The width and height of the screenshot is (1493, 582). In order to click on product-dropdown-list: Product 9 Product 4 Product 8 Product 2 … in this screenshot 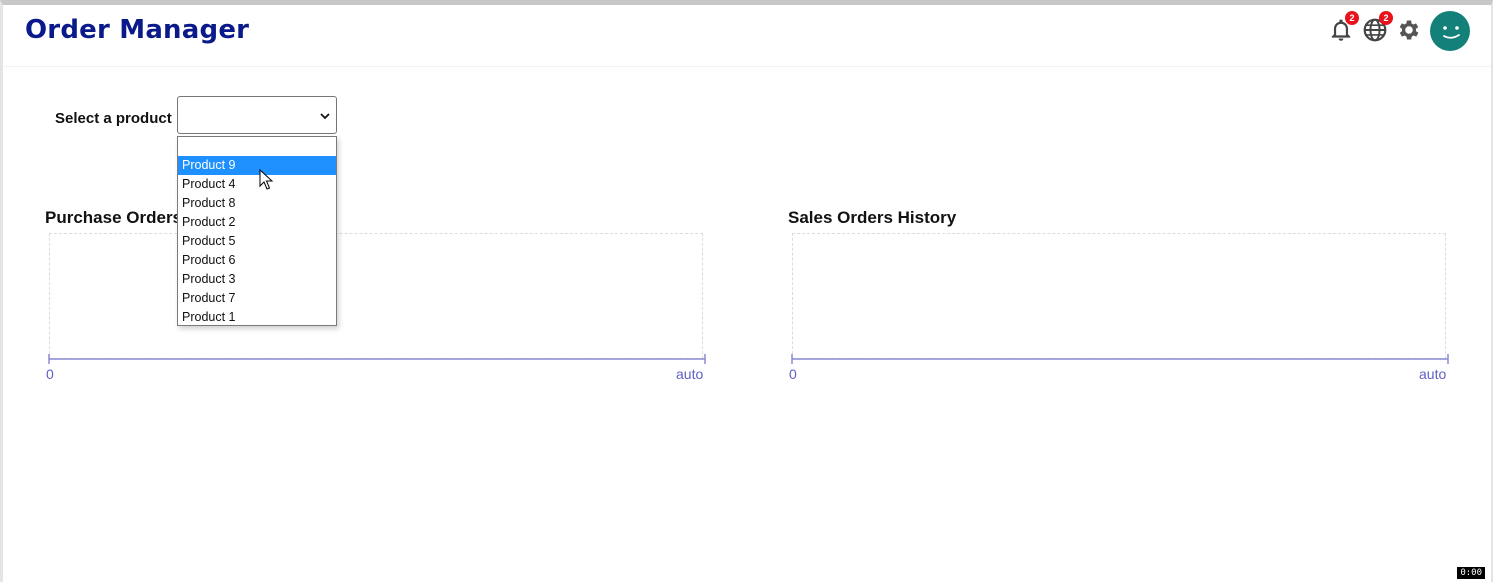, I will do `click(257, 231)`.